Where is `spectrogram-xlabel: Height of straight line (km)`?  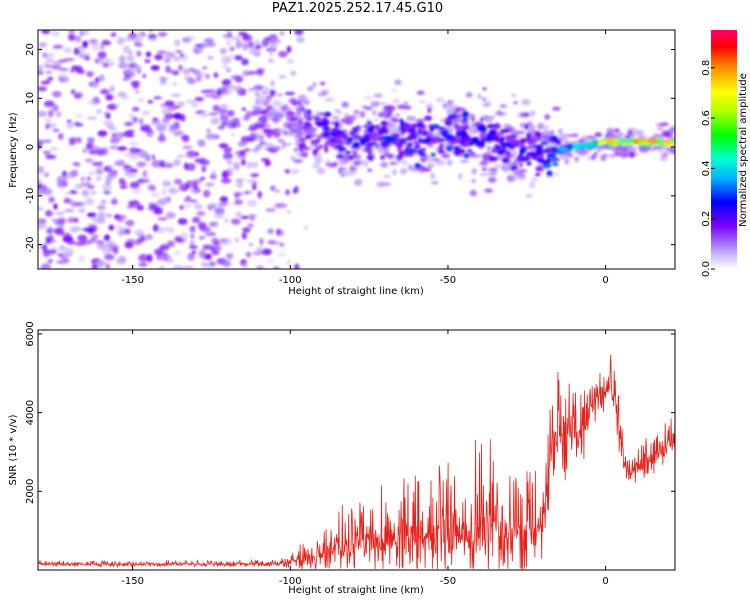 spectrogram-xlabel: Height of straight line (km) is located at coordinates (356, 291).